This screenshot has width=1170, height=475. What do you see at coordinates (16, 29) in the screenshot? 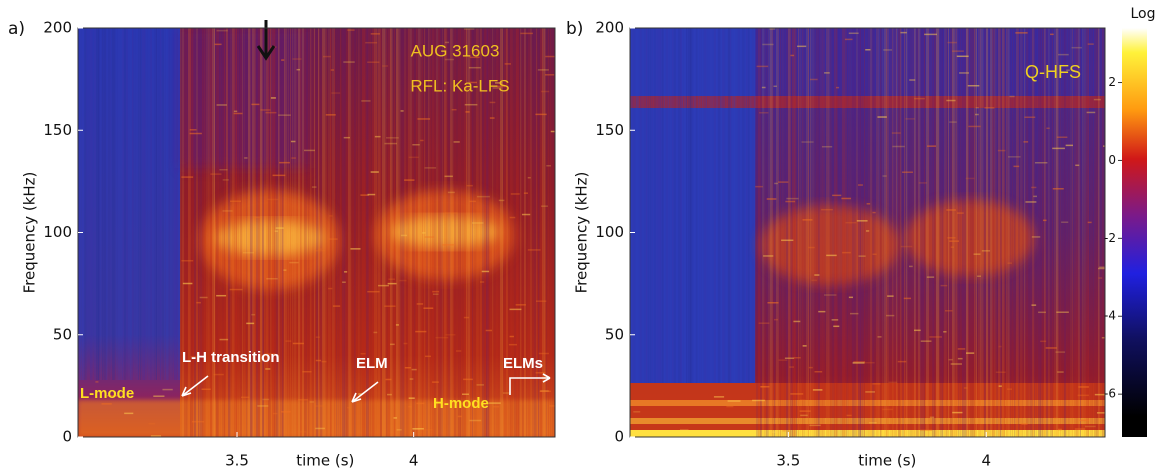
I see `panel-label: a)` at bounding box center [16, 29].